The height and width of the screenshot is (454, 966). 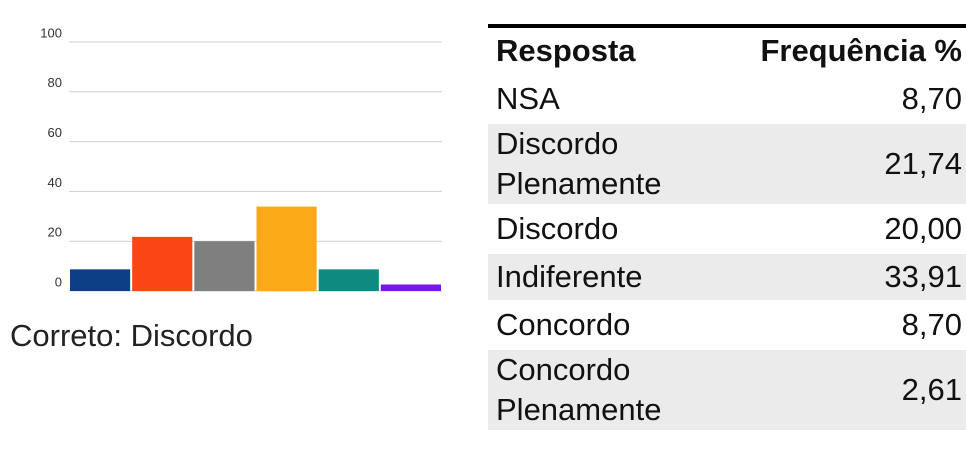 What do you see at coordinates (55, 132) in the screenshot?
I see `y-tick-label: 60` at bounding box center [55, 132].